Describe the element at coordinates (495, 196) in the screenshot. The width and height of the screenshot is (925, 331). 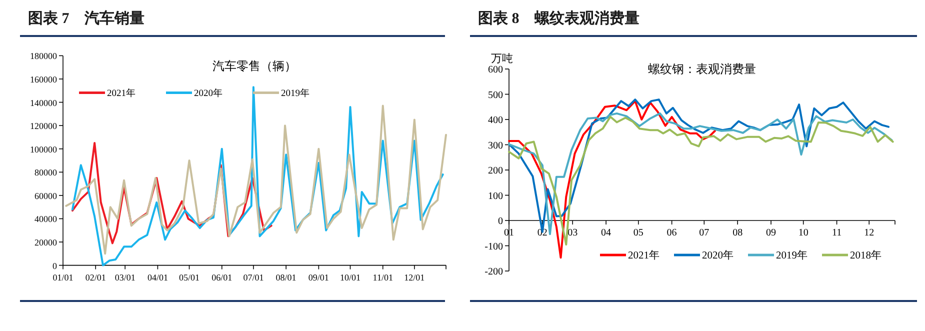
I see `y-tick-label: 100` at that location.